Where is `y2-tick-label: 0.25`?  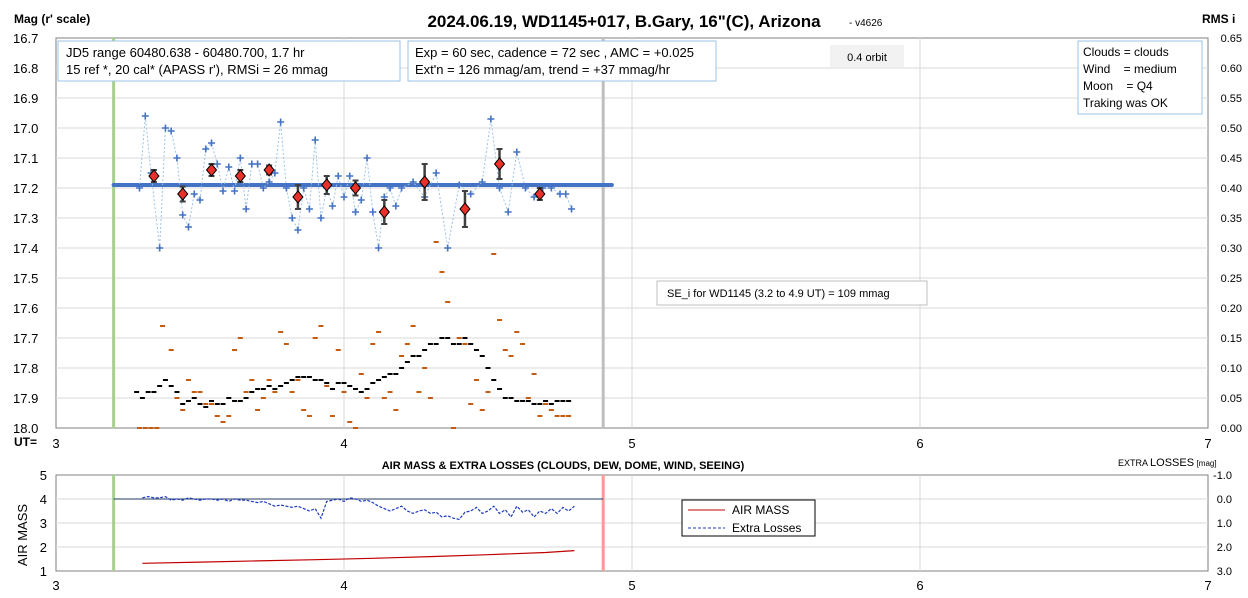
y2-tick-label: 0.25 is located at coordinates (1231, 279).